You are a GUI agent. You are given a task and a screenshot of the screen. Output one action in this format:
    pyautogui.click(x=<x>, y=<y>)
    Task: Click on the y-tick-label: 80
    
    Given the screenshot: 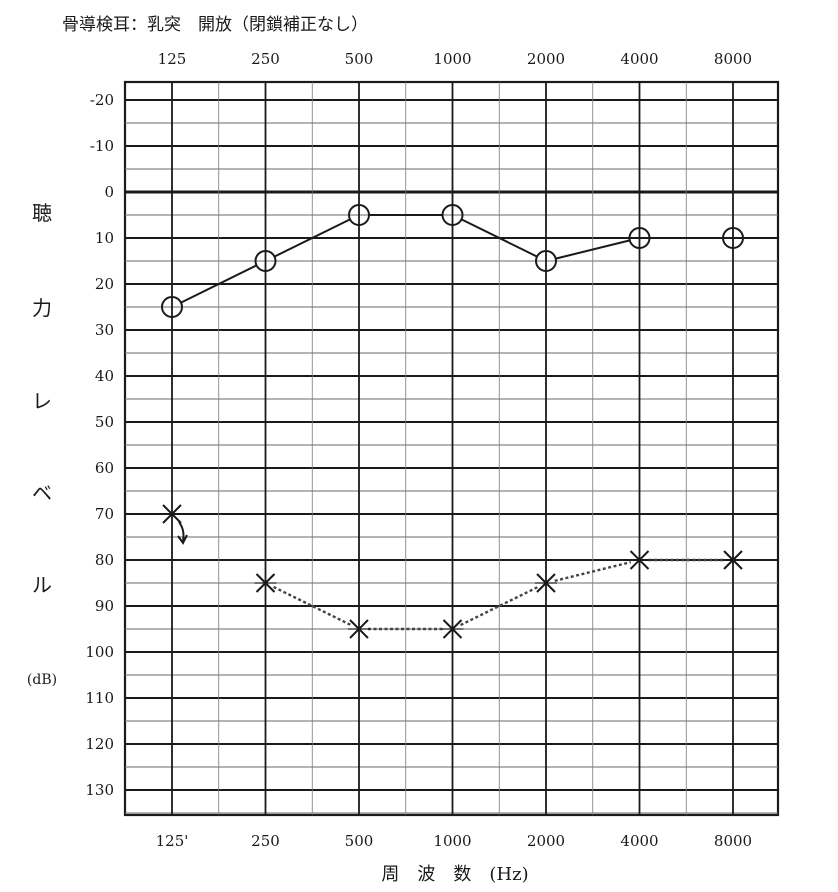 What is the action you would take?
    pyautogui.click(x=104, y=560)
    